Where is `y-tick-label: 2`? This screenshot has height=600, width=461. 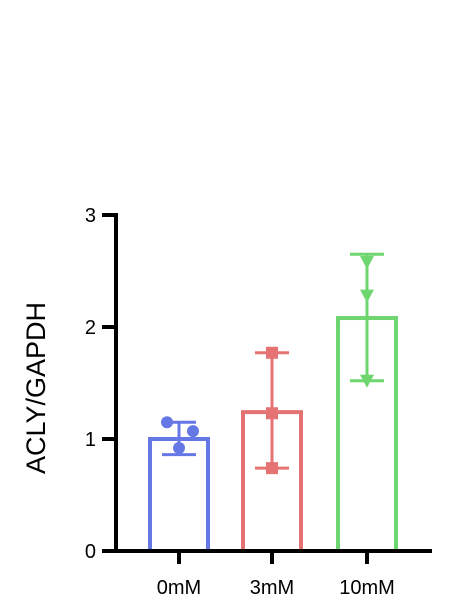
y-tick-label: 2 is located at coordinates (90, 328).